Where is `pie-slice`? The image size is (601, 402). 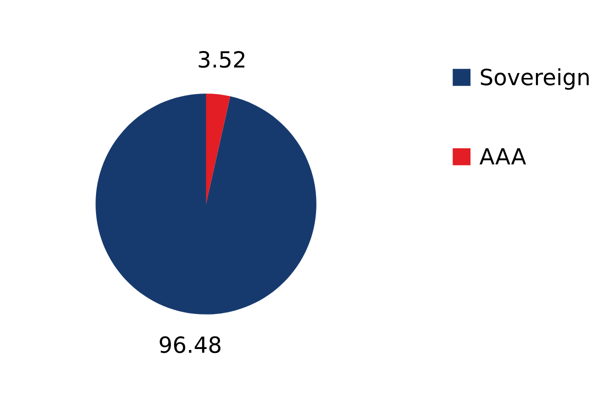
pie-slice is located at coordinates (218, 149).